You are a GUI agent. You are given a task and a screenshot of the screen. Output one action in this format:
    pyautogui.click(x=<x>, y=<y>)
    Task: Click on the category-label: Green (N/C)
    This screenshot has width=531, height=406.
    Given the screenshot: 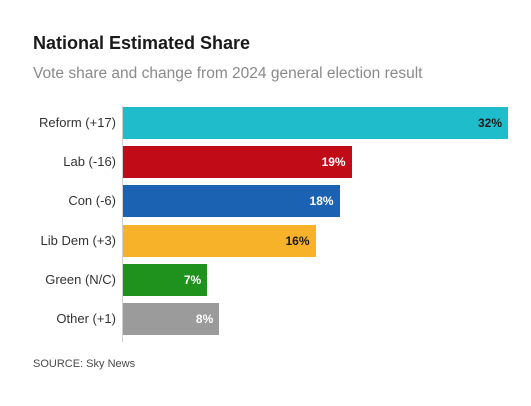 What is the action you would take?
    pyautogui.click(x=80, y=279)
    